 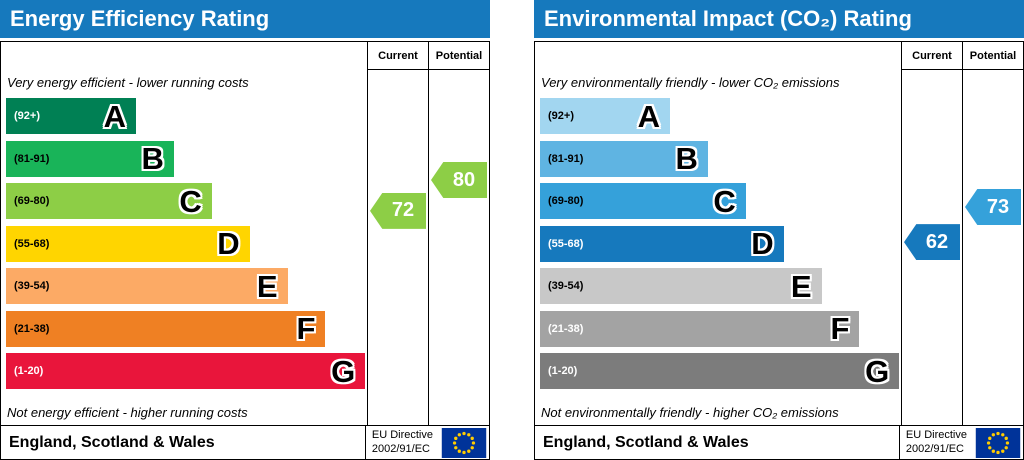 I want to click on band-letter: C, so click(x=724, y=201).